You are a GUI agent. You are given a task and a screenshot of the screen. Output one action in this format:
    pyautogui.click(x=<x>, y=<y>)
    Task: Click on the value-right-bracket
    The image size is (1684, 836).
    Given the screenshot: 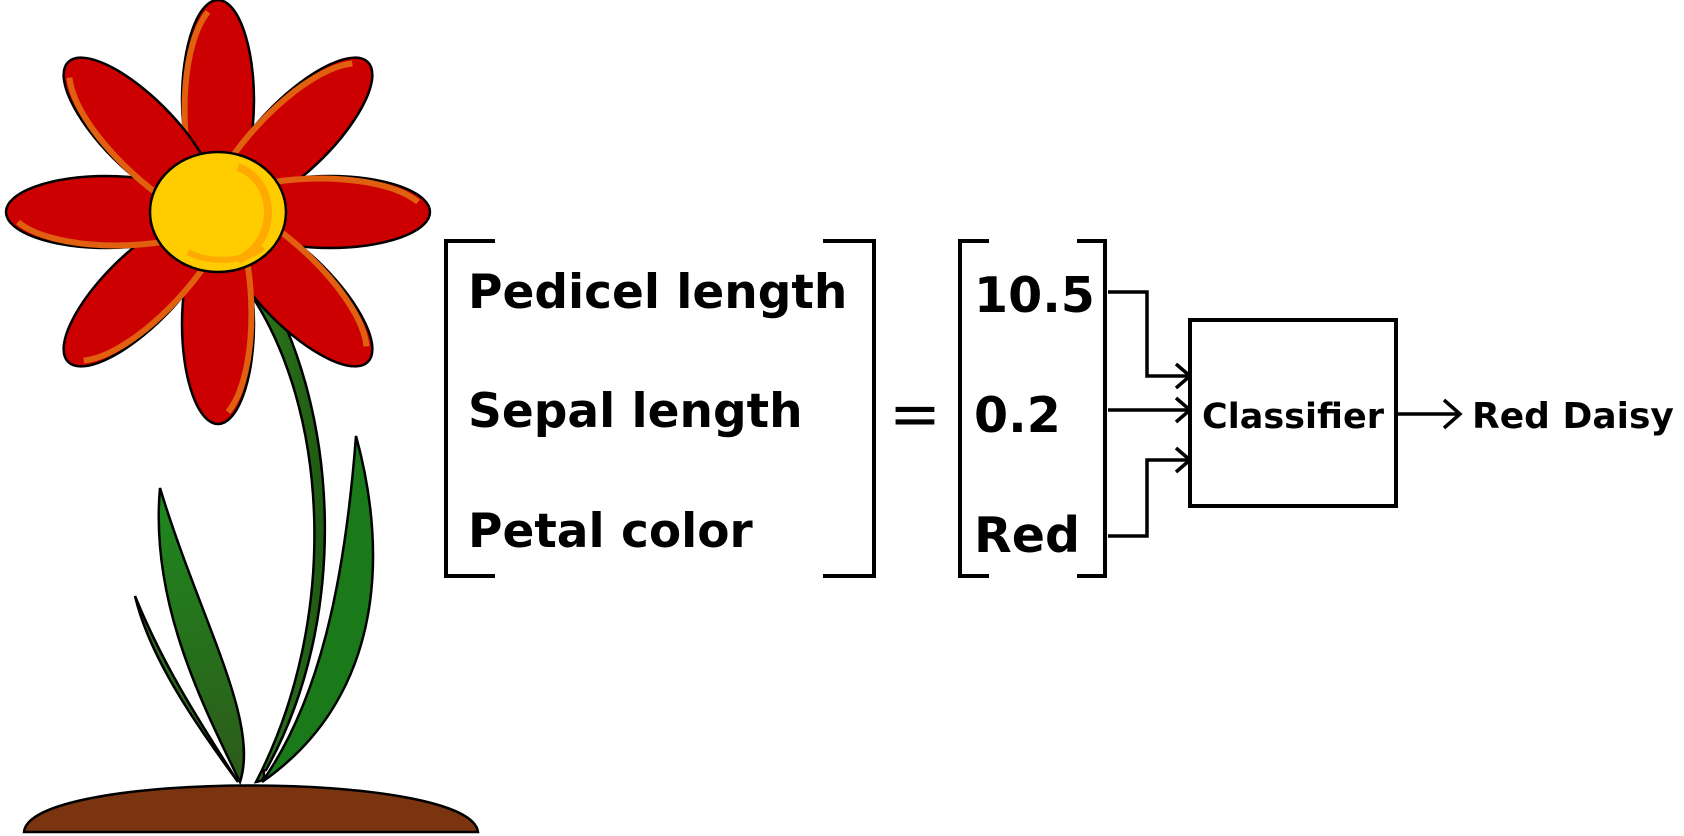 What is the action you would take?
    pyautogui.click(x=1092, y=408)
    